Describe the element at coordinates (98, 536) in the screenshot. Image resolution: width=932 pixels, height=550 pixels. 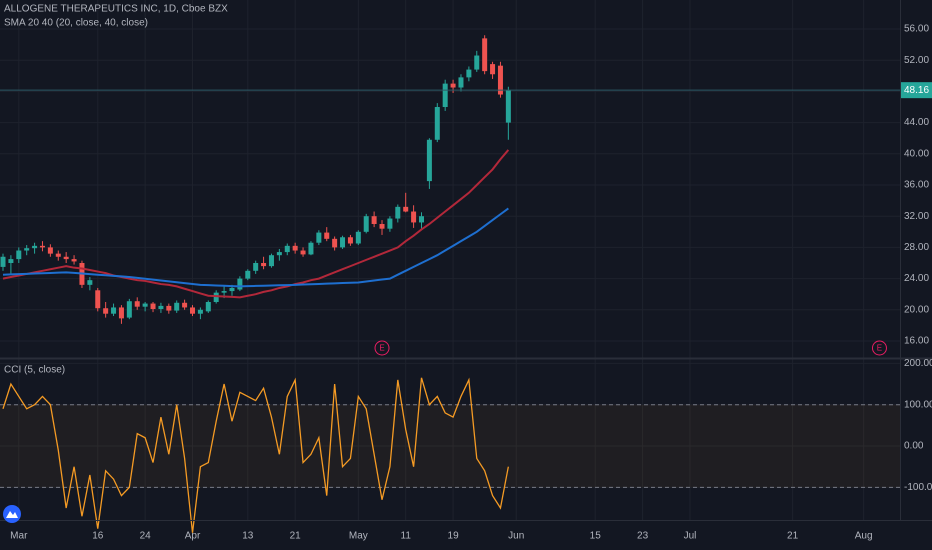
I see `x-tick-label: 16` at that location.